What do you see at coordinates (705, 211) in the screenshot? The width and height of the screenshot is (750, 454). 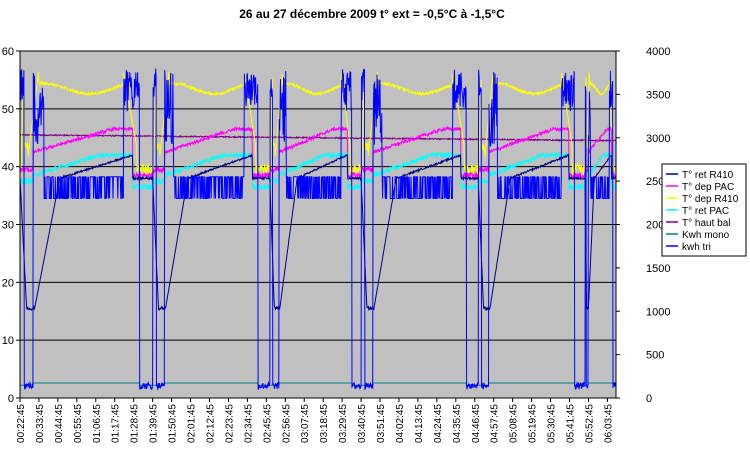 I see `legend-label: T° ret PAC` at bounding box center [705, 211].